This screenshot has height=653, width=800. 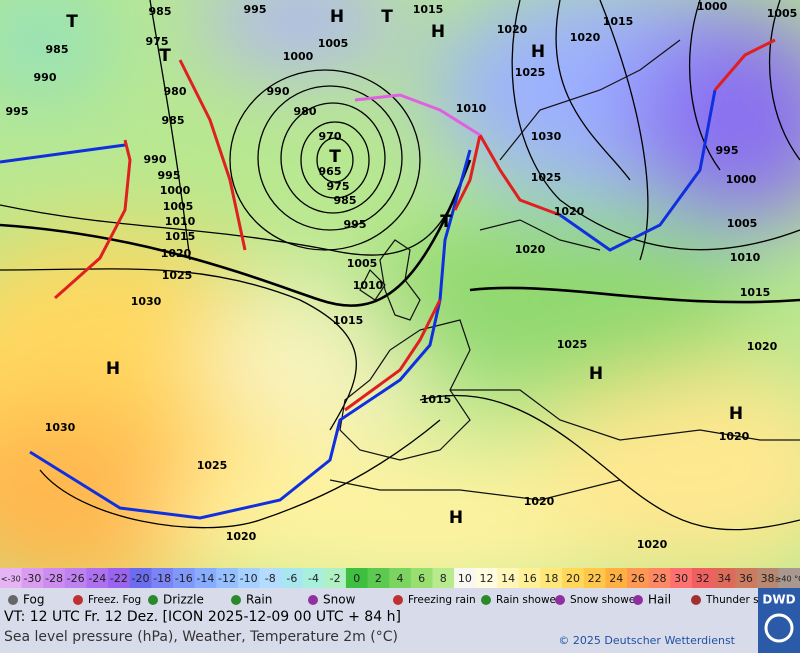 I want to click on scale-label: -20, so click(x=141, y=578).